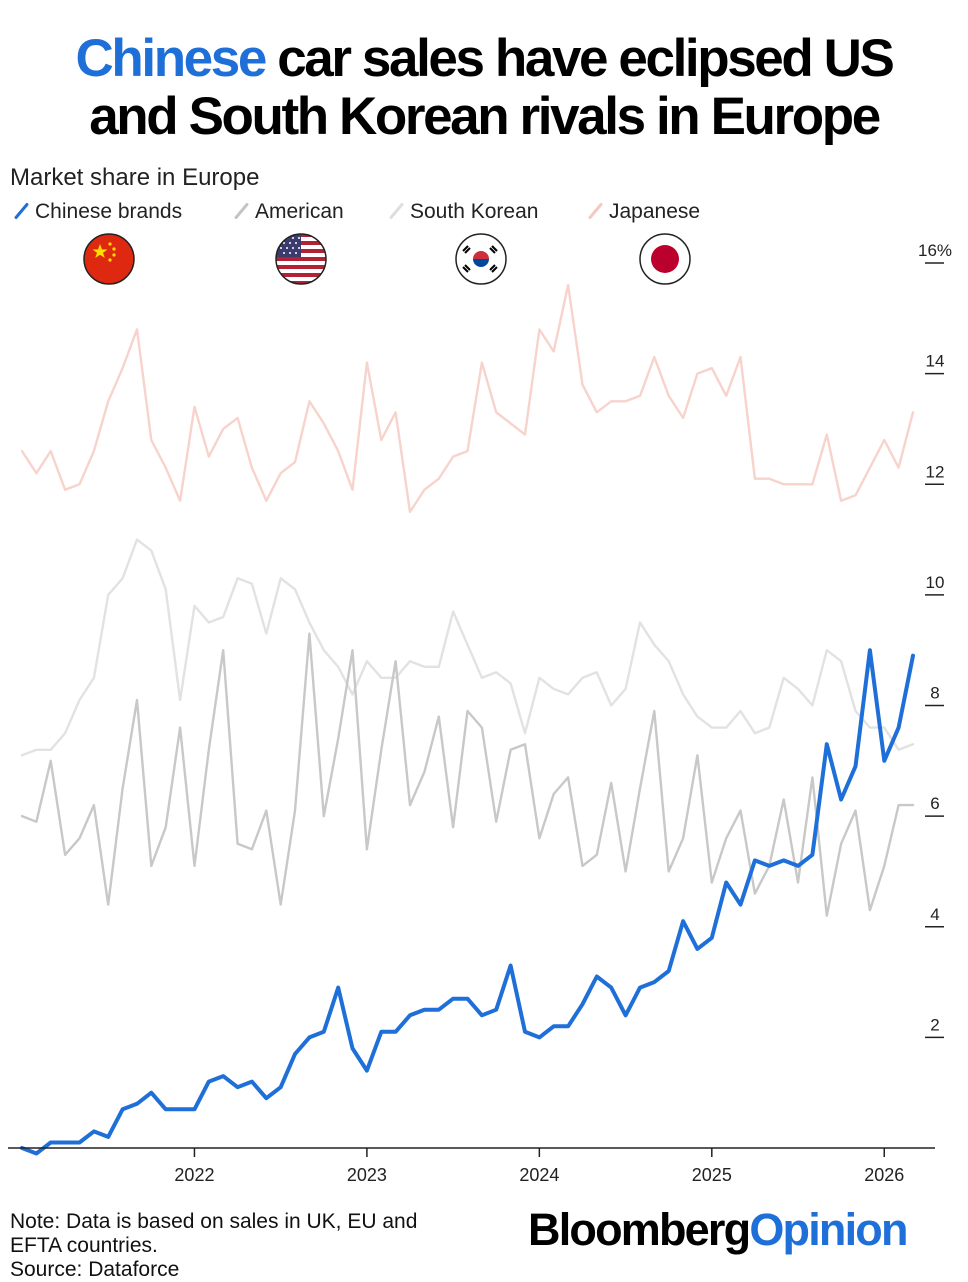 This screenshot has width=968, height=1282. What do you see at coordinates (299, 211) in the screenshot?
I see `legend-label-american: American` at bounding box center [299, 211].